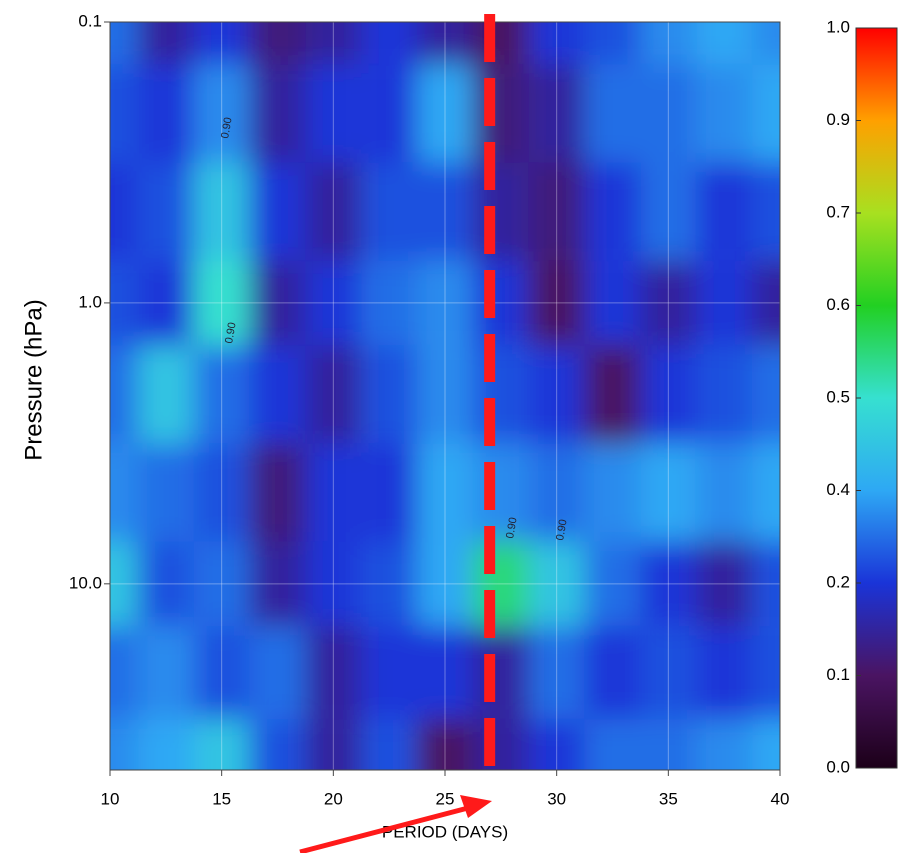 This screenshot has height=858, width=899. I want to click on x-axis-label: PERIOD (DAYS), so click(445, 831).